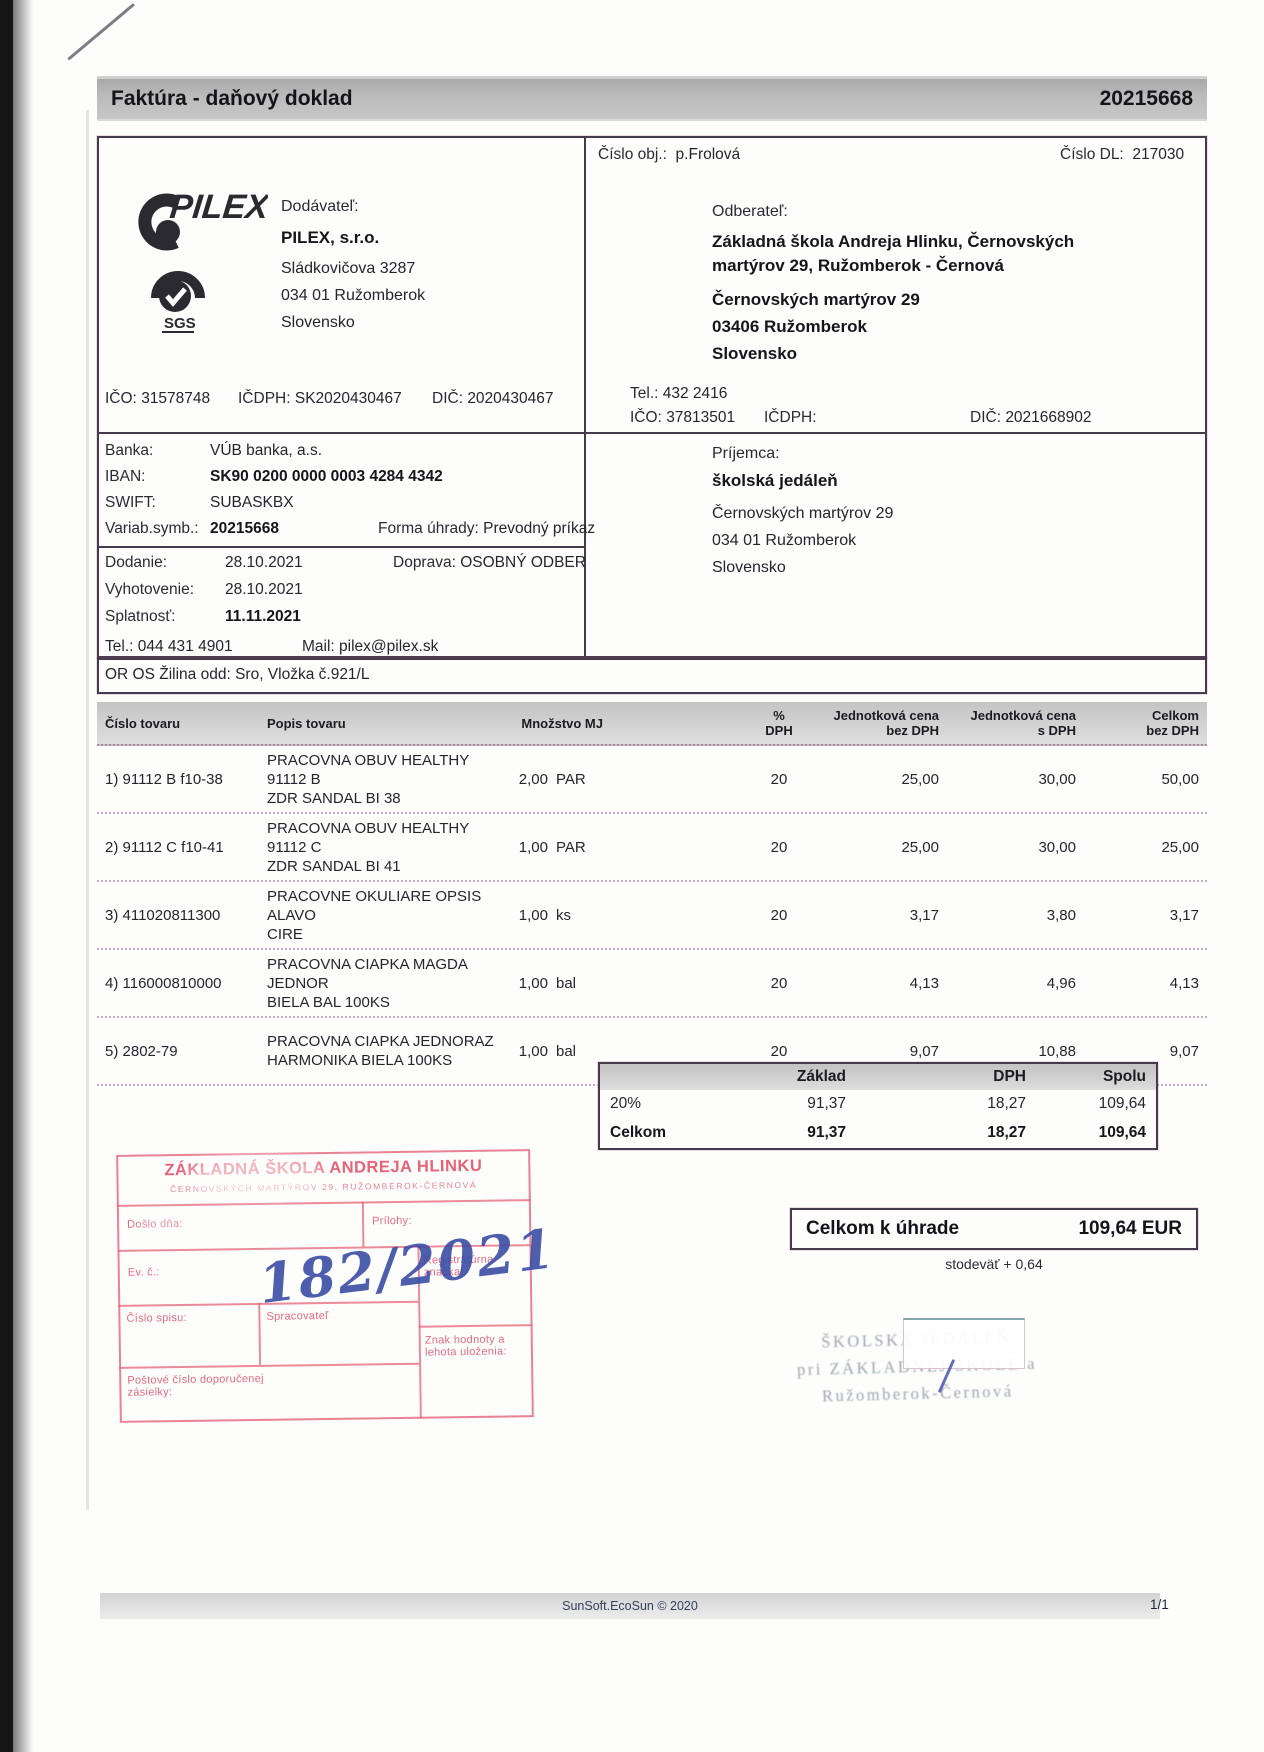  What do you see at coordinates (816, 299) in the screenshot?
I see `customer-street: Černovských martýrov 29` at bounding box center [816, 299].